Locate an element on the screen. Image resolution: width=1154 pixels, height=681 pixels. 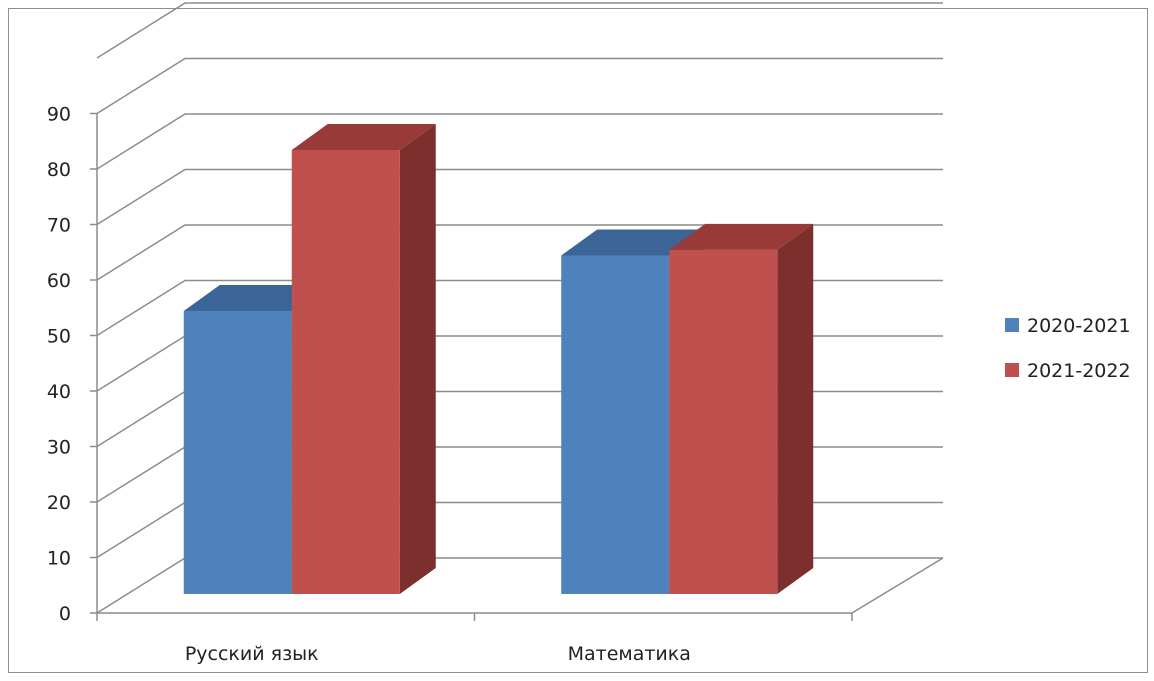
y-tick-label: 90 is located at coordinates (59, 115).